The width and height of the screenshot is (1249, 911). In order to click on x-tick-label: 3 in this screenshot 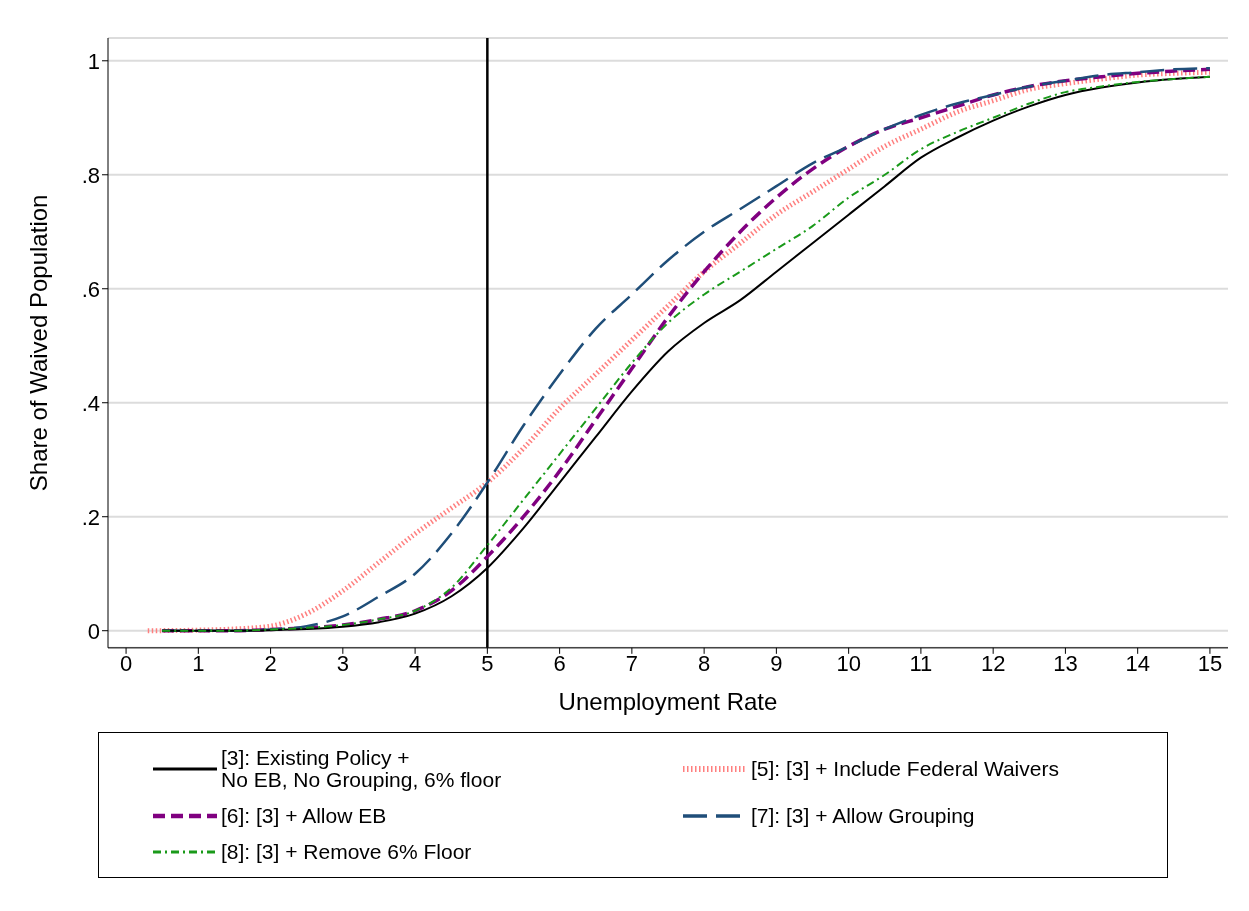, I will do `click(342, 664)`.